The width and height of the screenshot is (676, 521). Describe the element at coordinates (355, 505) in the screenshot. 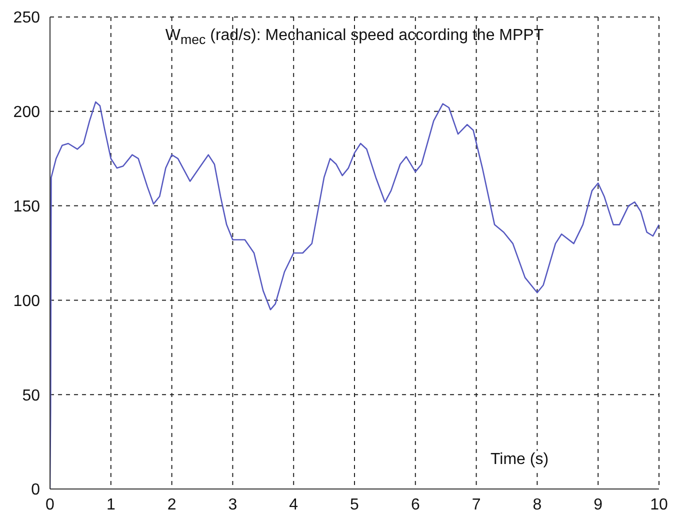

I see `x-tick-label: 5` at that location.